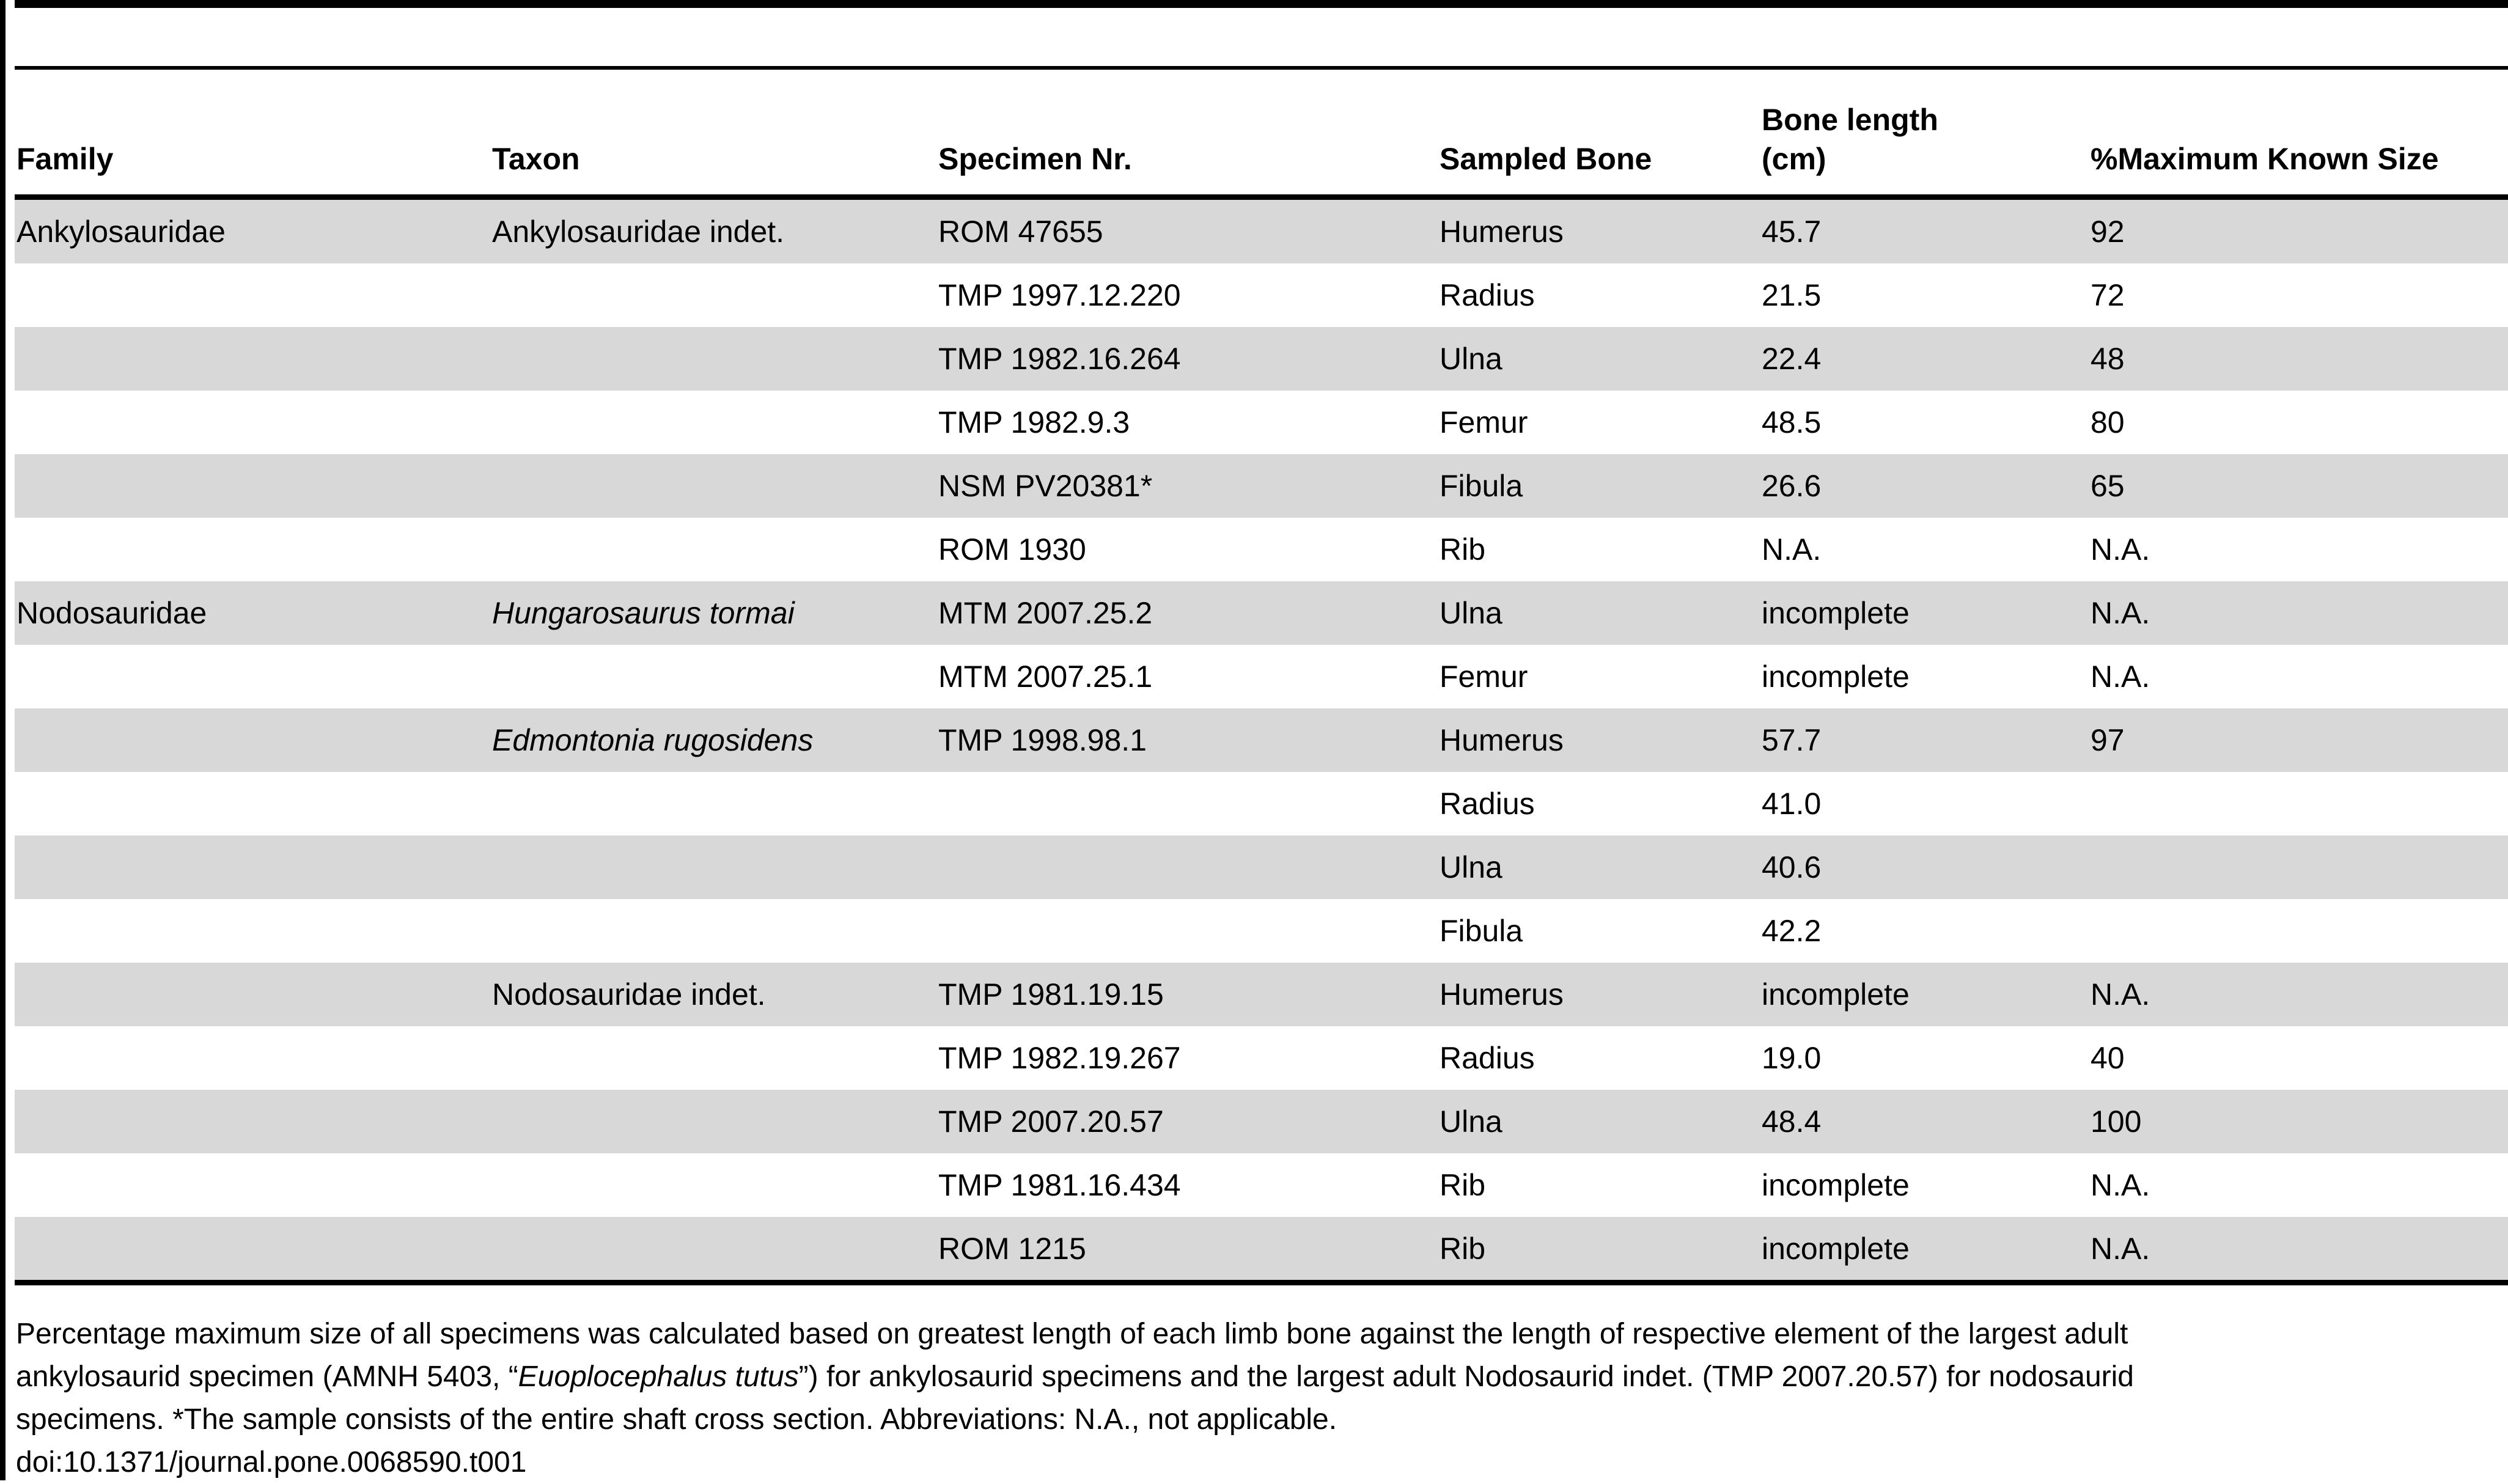 This screenshot has width=2508, height=1484. I want to click on column-header-taxon: Taxon, so click(536, 159).